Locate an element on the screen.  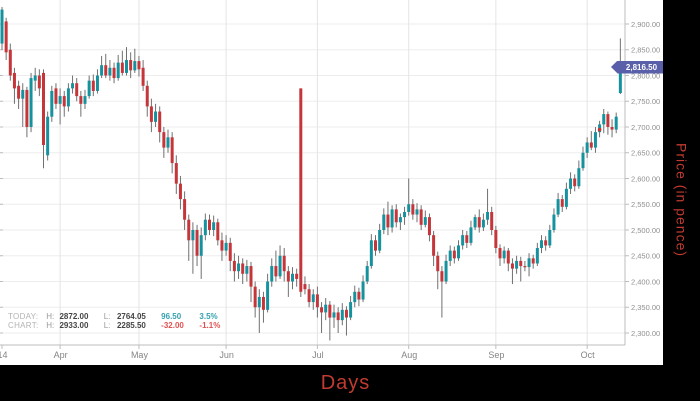
chart-high-value: 2933.00 is located at coordinates (74, 325).